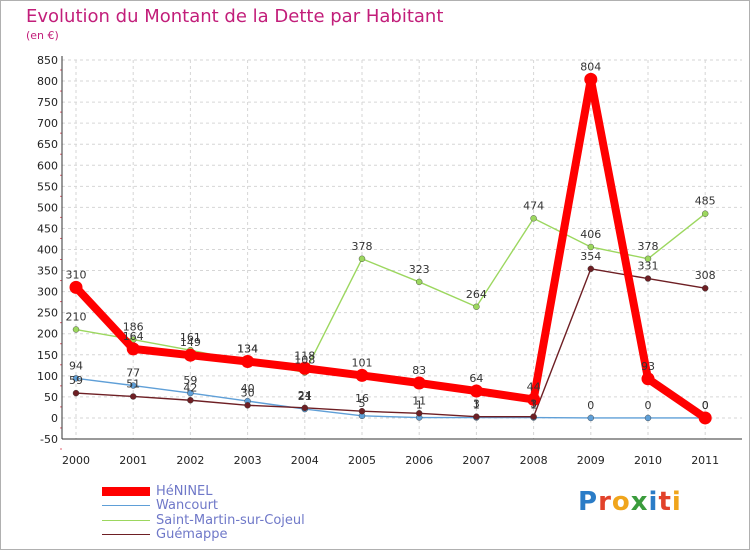 The width and height of the screenshot is (750, 550). Describe the element at coordinates (47, 81) in the screenshot. I see `y-tick-label: 800` at that location.